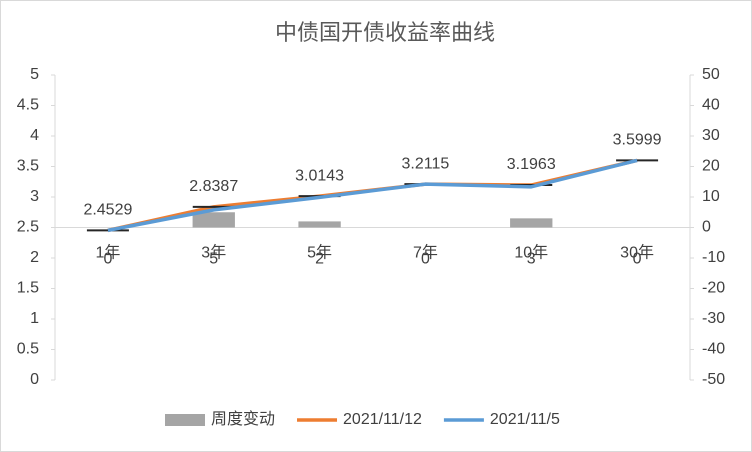  I want to click on y2-tick-label: 0, so click(706, 227).